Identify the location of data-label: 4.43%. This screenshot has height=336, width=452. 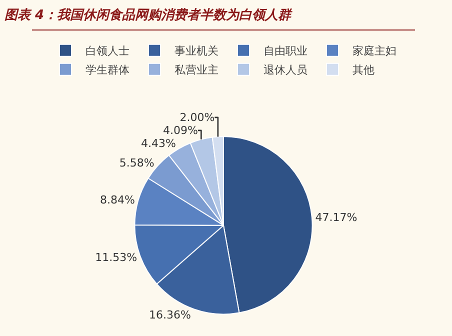
(158, 143).